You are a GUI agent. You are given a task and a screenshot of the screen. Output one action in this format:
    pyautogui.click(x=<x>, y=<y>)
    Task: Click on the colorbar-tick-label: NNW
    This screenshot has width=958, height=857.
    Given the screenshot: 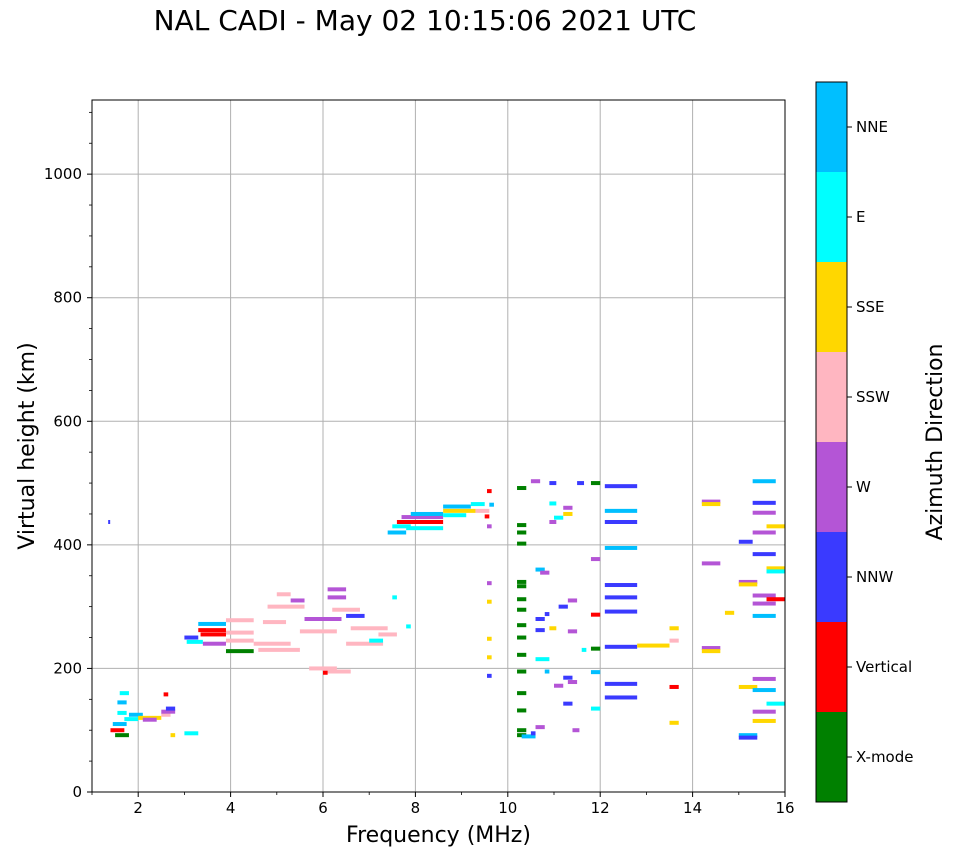 What is the action you would take?
    pyautogui.click(x=874, y=577)
    